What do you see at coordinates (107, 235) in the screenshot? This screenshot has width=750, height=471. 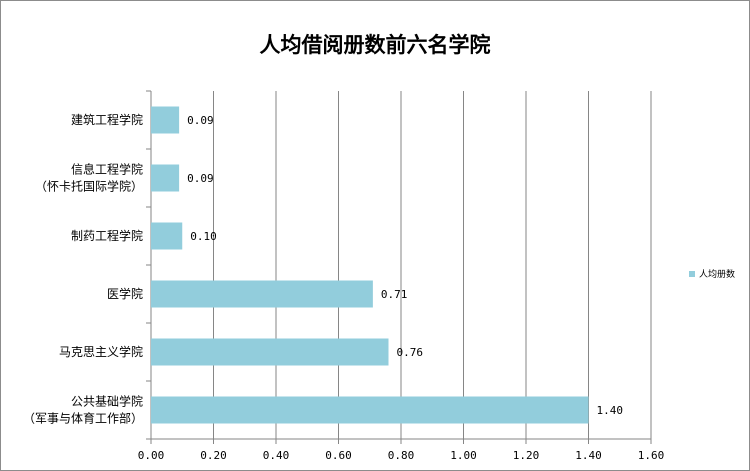 I see `category-label: 制药工程学院` at bounding box center [107, 235].